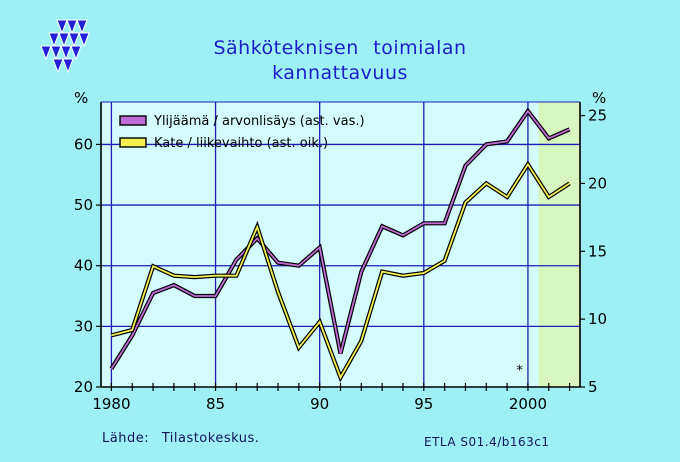 The width and height of the screenshot is (680, 462). I want to click on star-marker: *, so click(519, 370).